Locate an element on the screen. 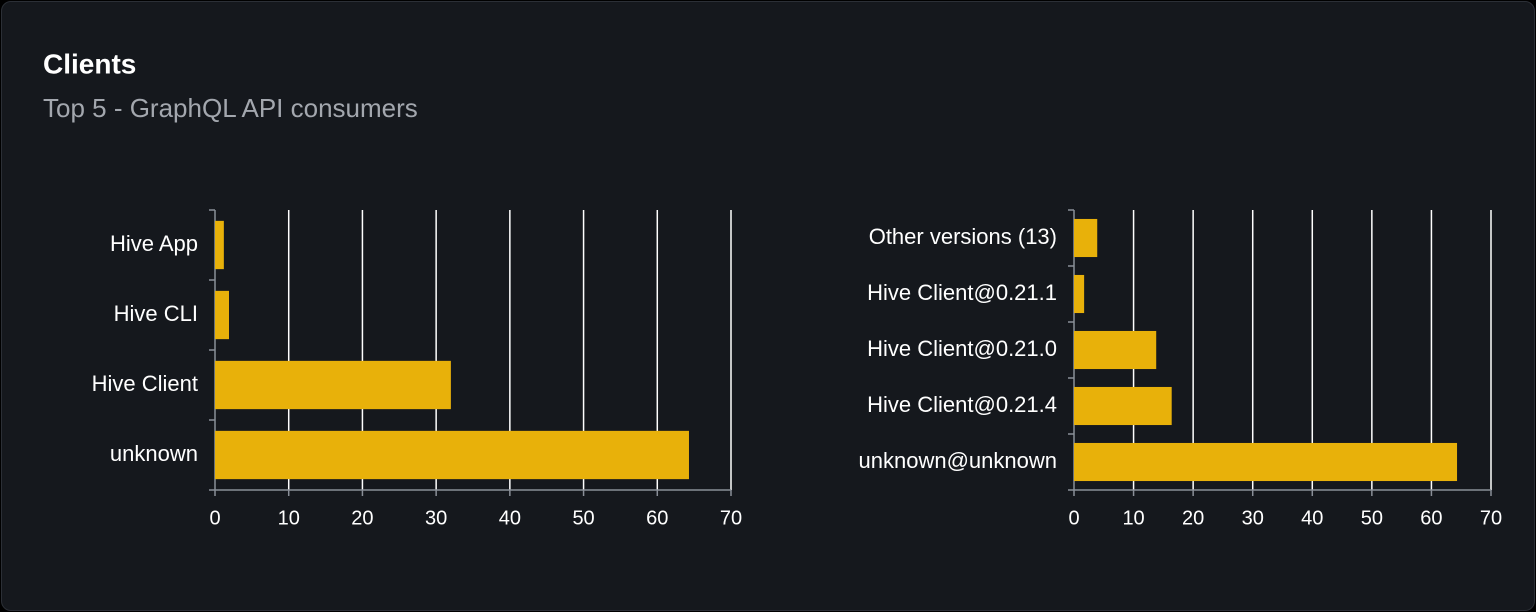 The image size is (1536, 612). y-tick-label: Hive CLI is located at coordinates (156, 313).